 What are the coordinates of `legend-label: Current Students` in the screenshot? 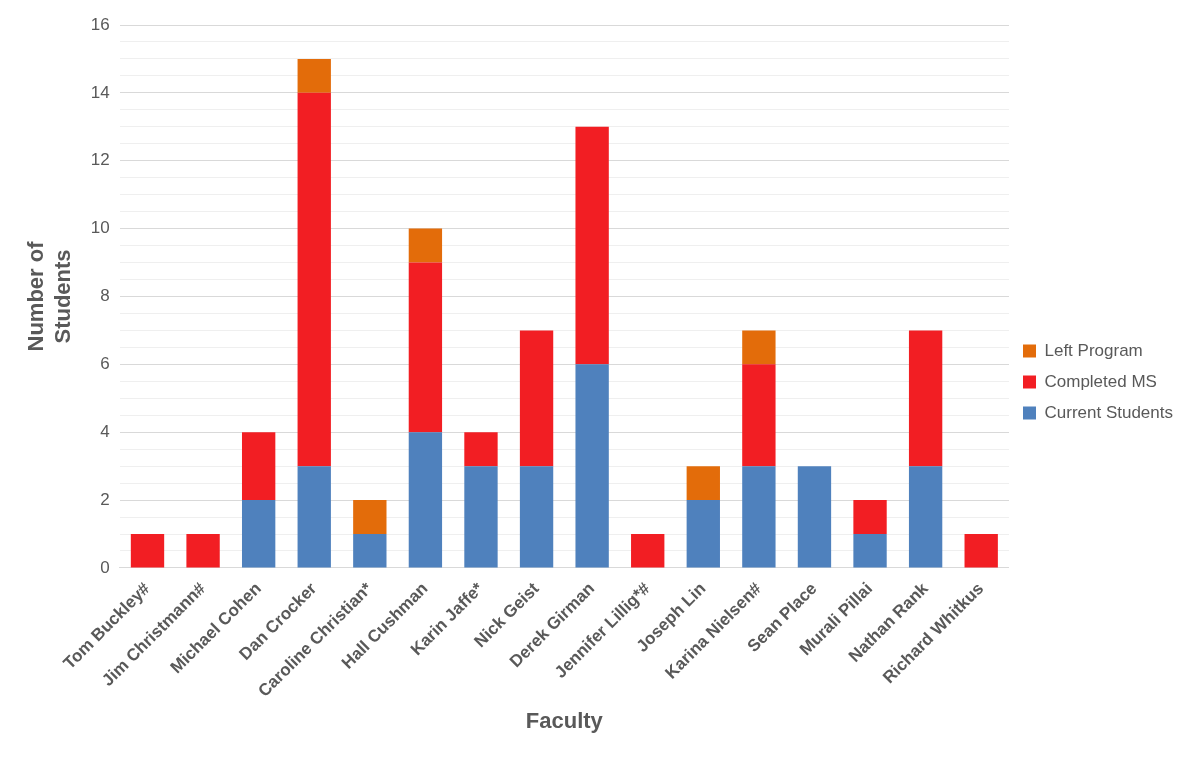 It's located at (1108, 412).